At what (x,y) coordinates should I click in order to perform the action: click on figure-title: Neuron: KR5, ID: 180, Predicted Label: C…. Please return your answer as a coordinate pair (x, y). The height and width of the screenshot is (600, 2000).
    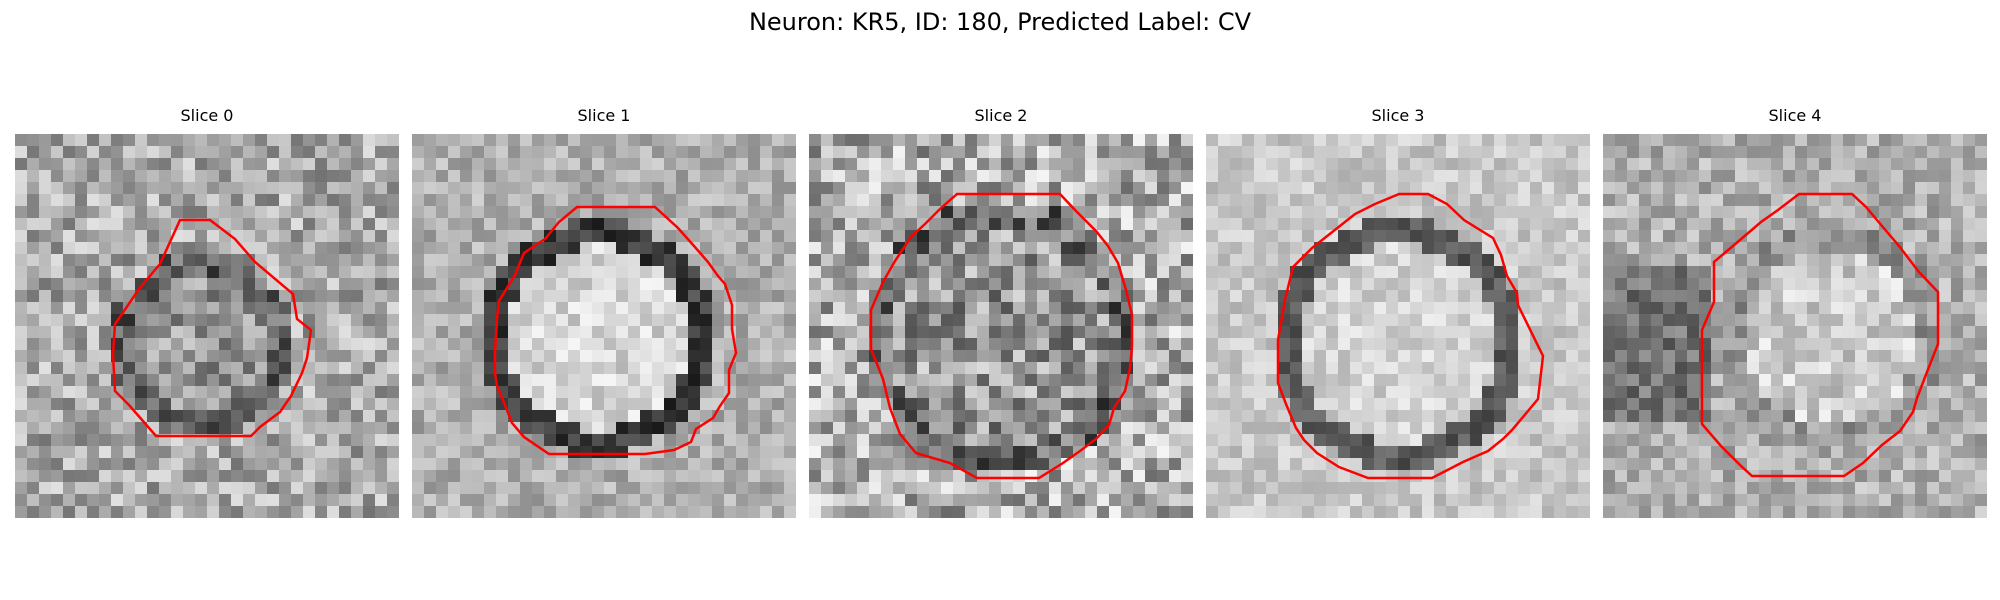
    Looking at the image, I should click on (1000, 22).